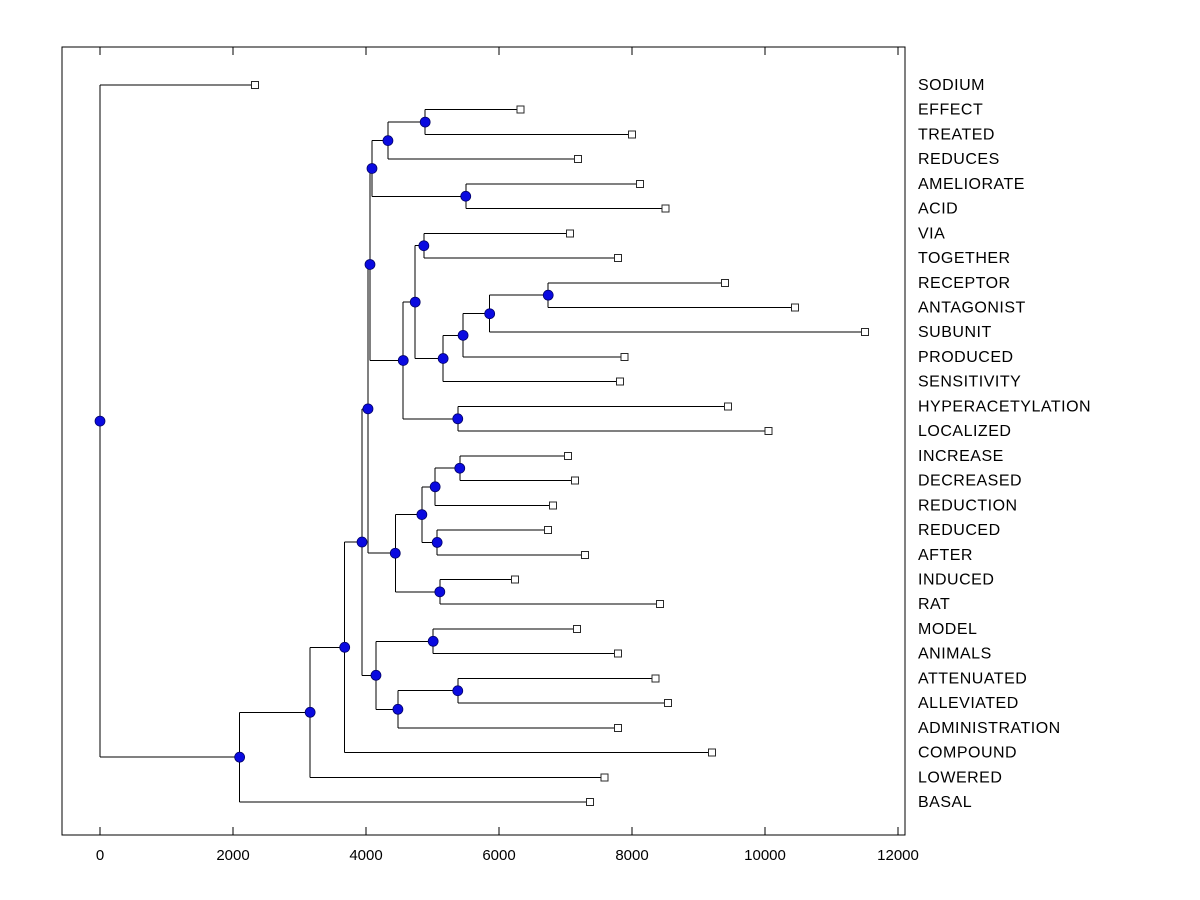  What do you see at coordinates (972, 678) in the screenshot?
I see `leaf-label: ATTENUATED` at bounding box center [972, 678].